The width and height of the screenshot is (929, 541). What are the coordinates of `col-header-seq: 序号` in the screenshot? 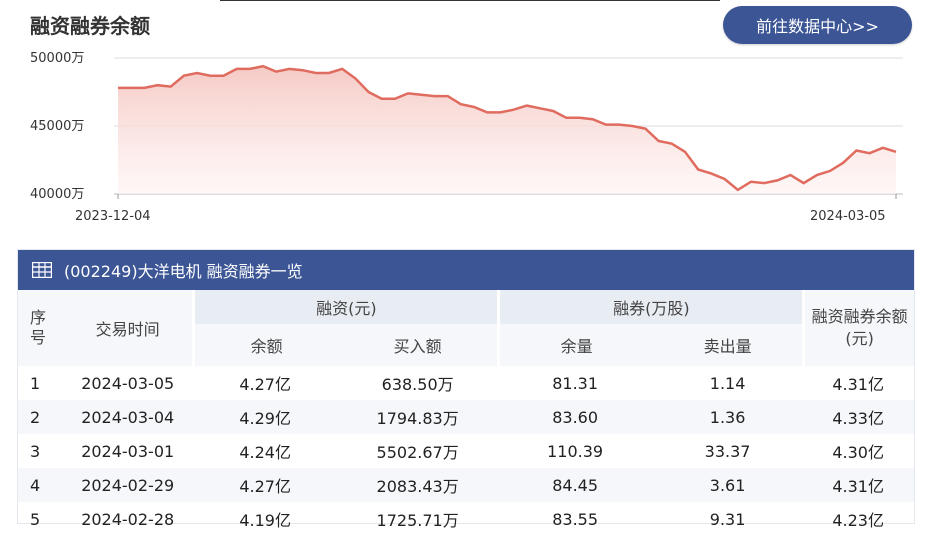 It's located at (40, 328).